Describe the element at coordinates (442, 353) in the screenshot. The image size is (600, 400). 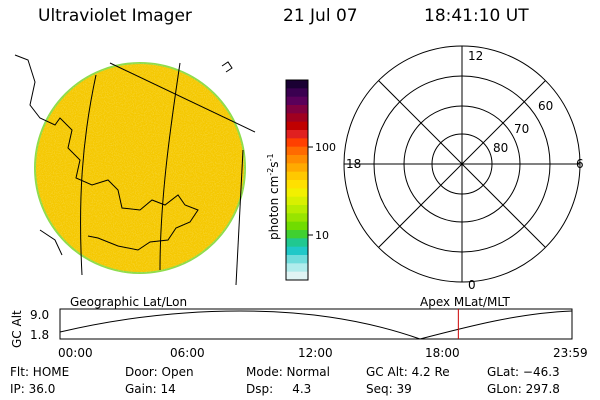
I see `timeline-tick-1800: 18:00` at that location.